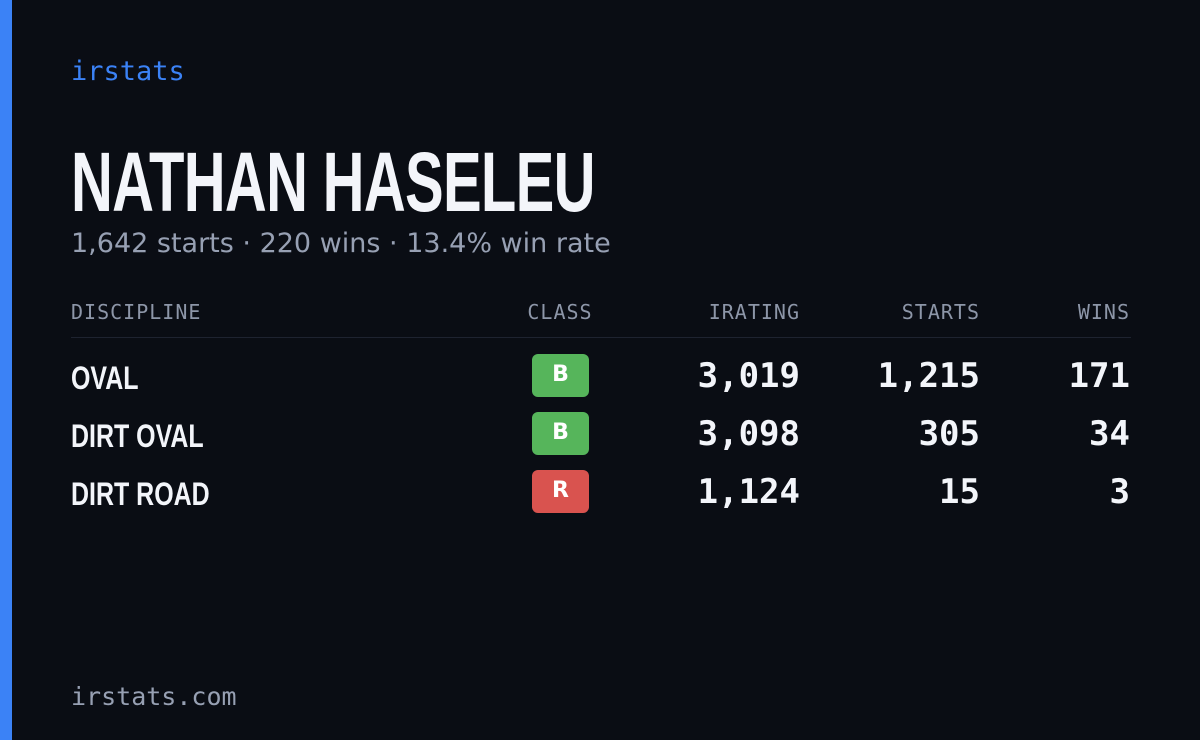  I want to click on footer: irstats.com, so click(154, 696).